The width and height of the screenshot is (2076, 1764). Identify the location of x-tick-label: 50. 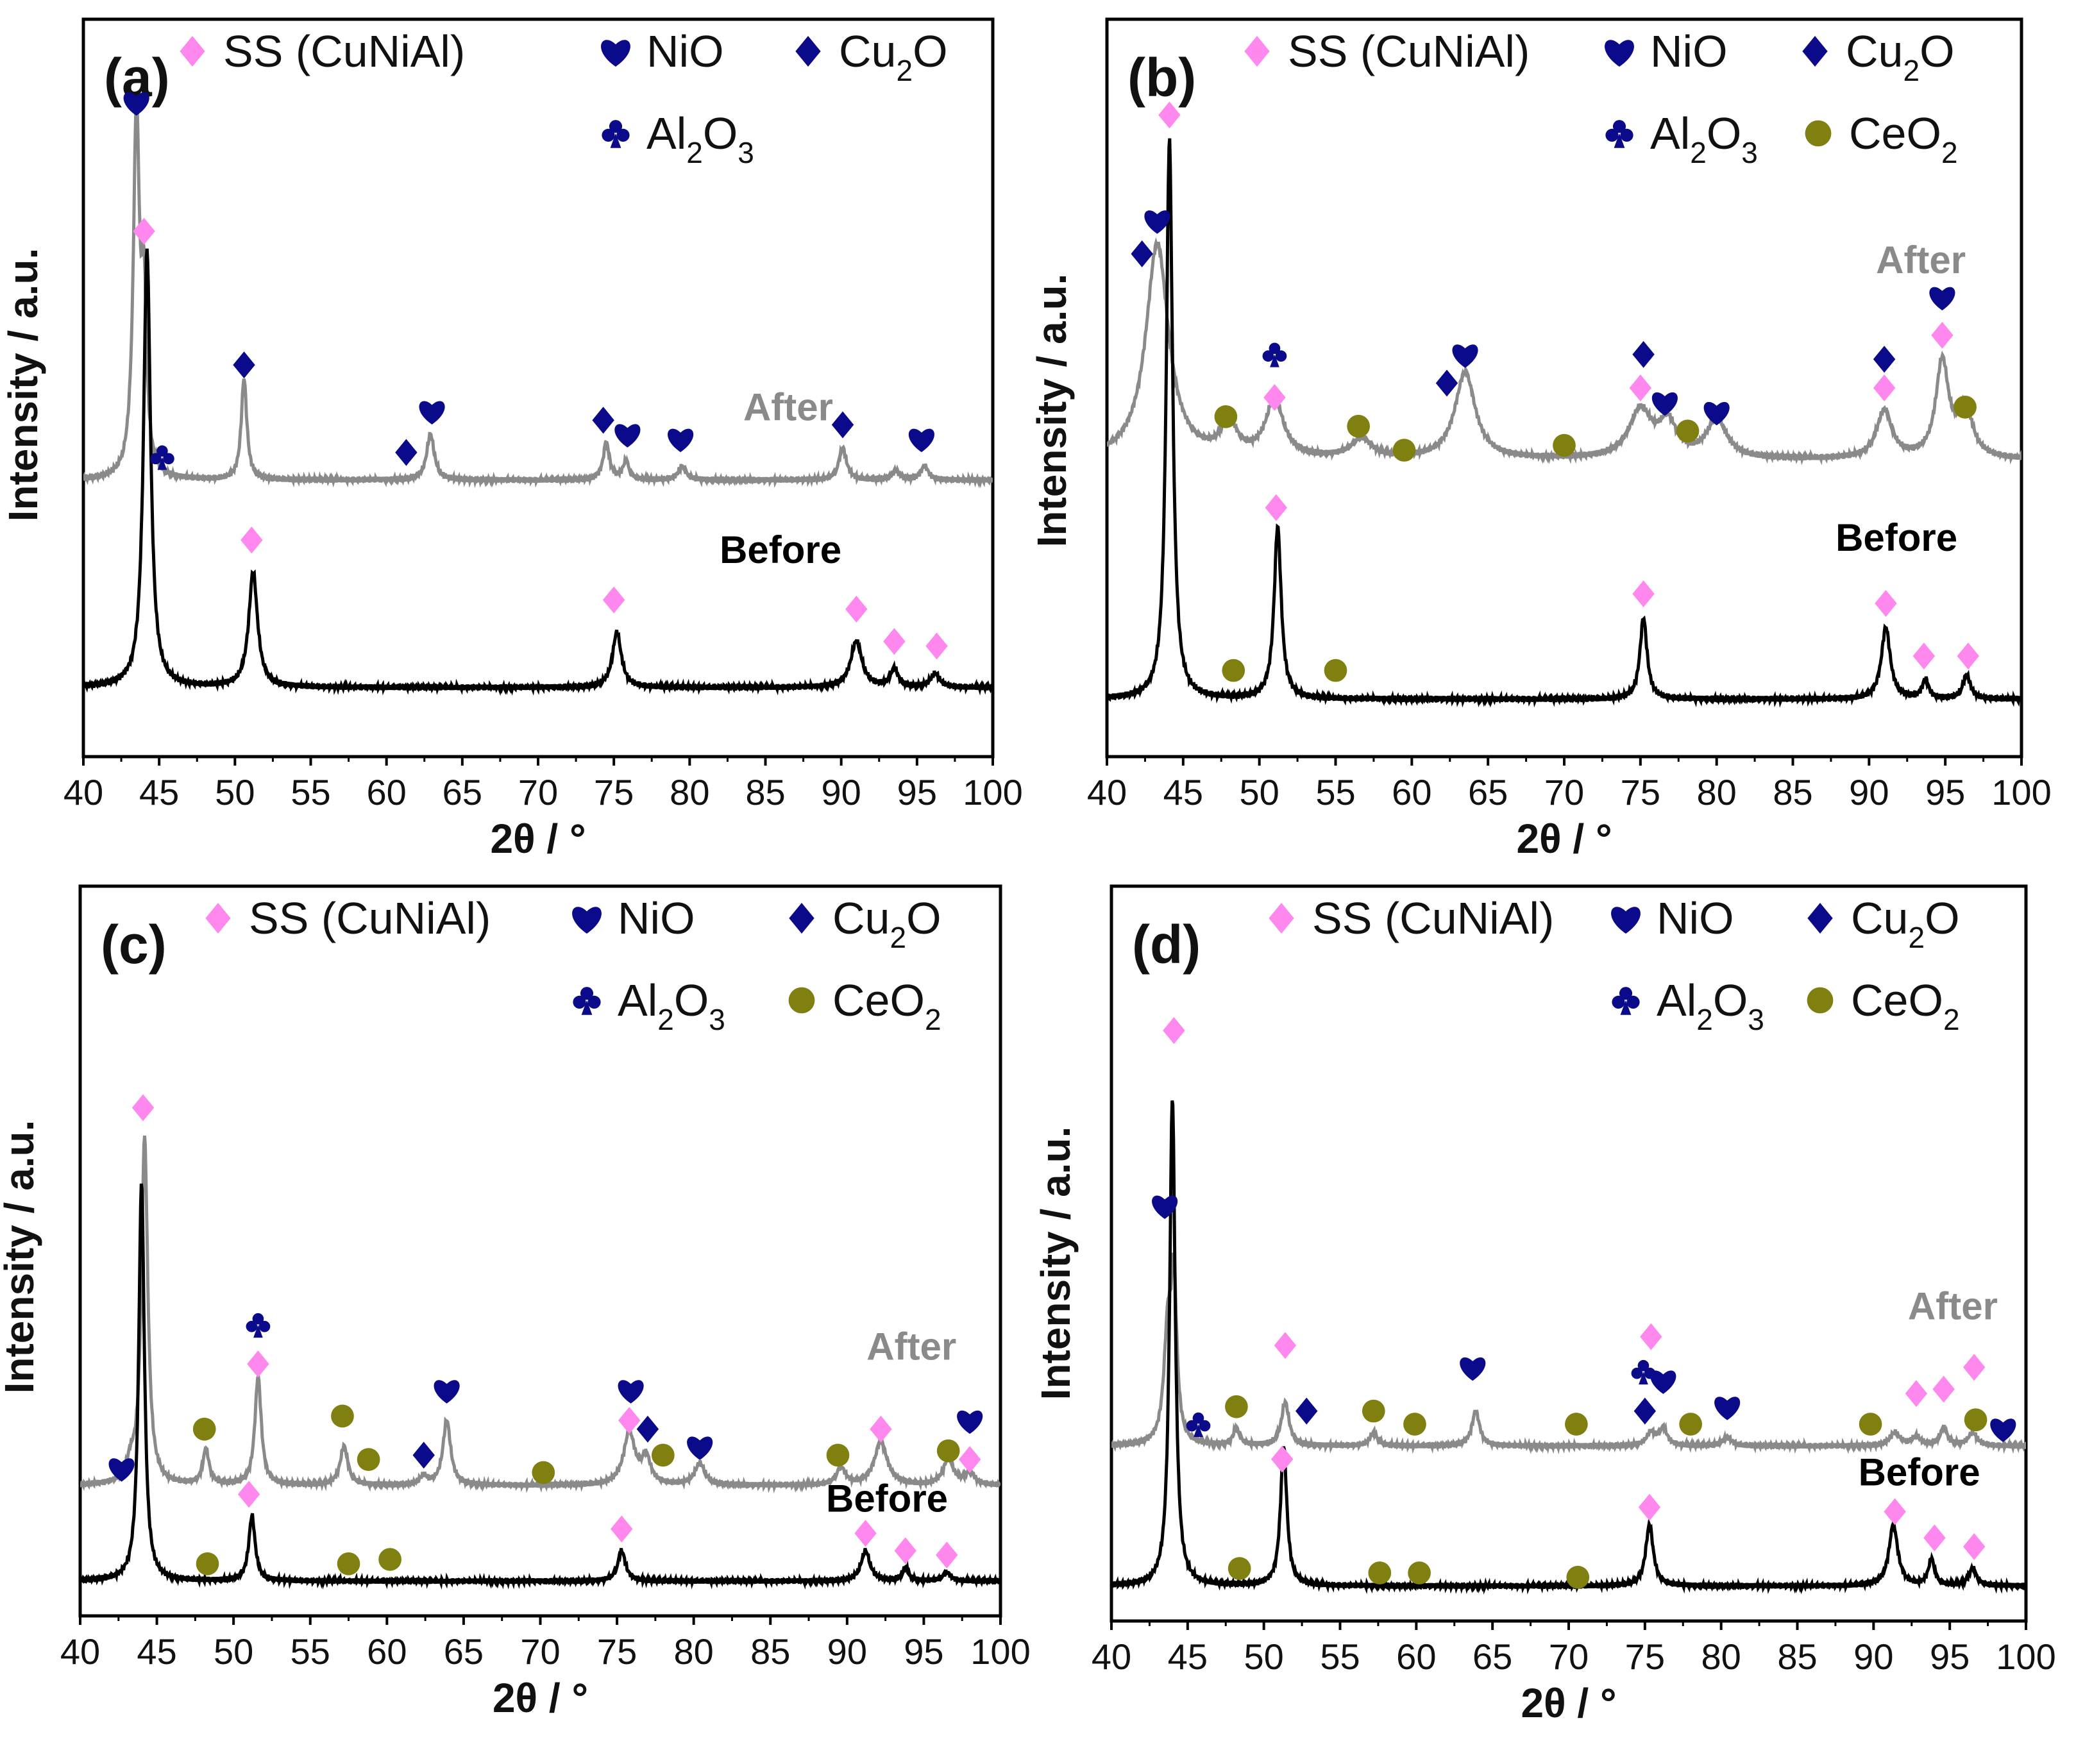
(1264, 1656).